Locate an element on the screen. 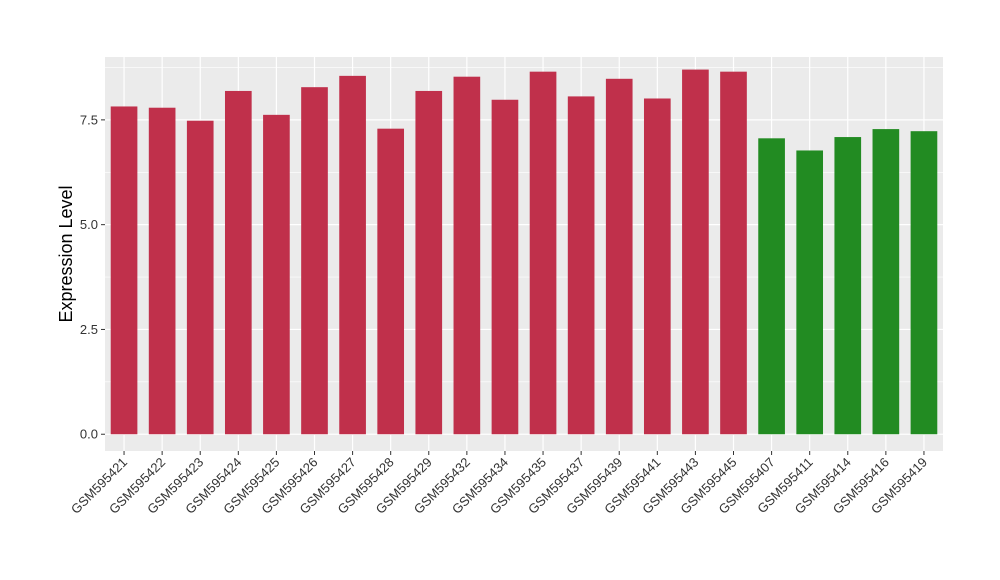 Image resolution: width=1000 pixels, height=580 pixels. bar-GSM595429 is located at coordinates (429, 262).